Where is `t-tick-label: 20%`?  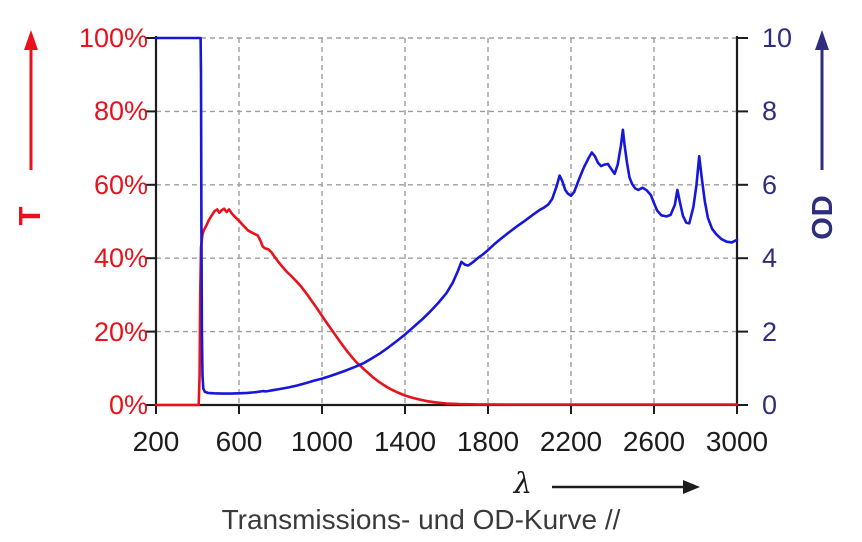
t-tick-label: 20% is located at coordinates (120, 331).